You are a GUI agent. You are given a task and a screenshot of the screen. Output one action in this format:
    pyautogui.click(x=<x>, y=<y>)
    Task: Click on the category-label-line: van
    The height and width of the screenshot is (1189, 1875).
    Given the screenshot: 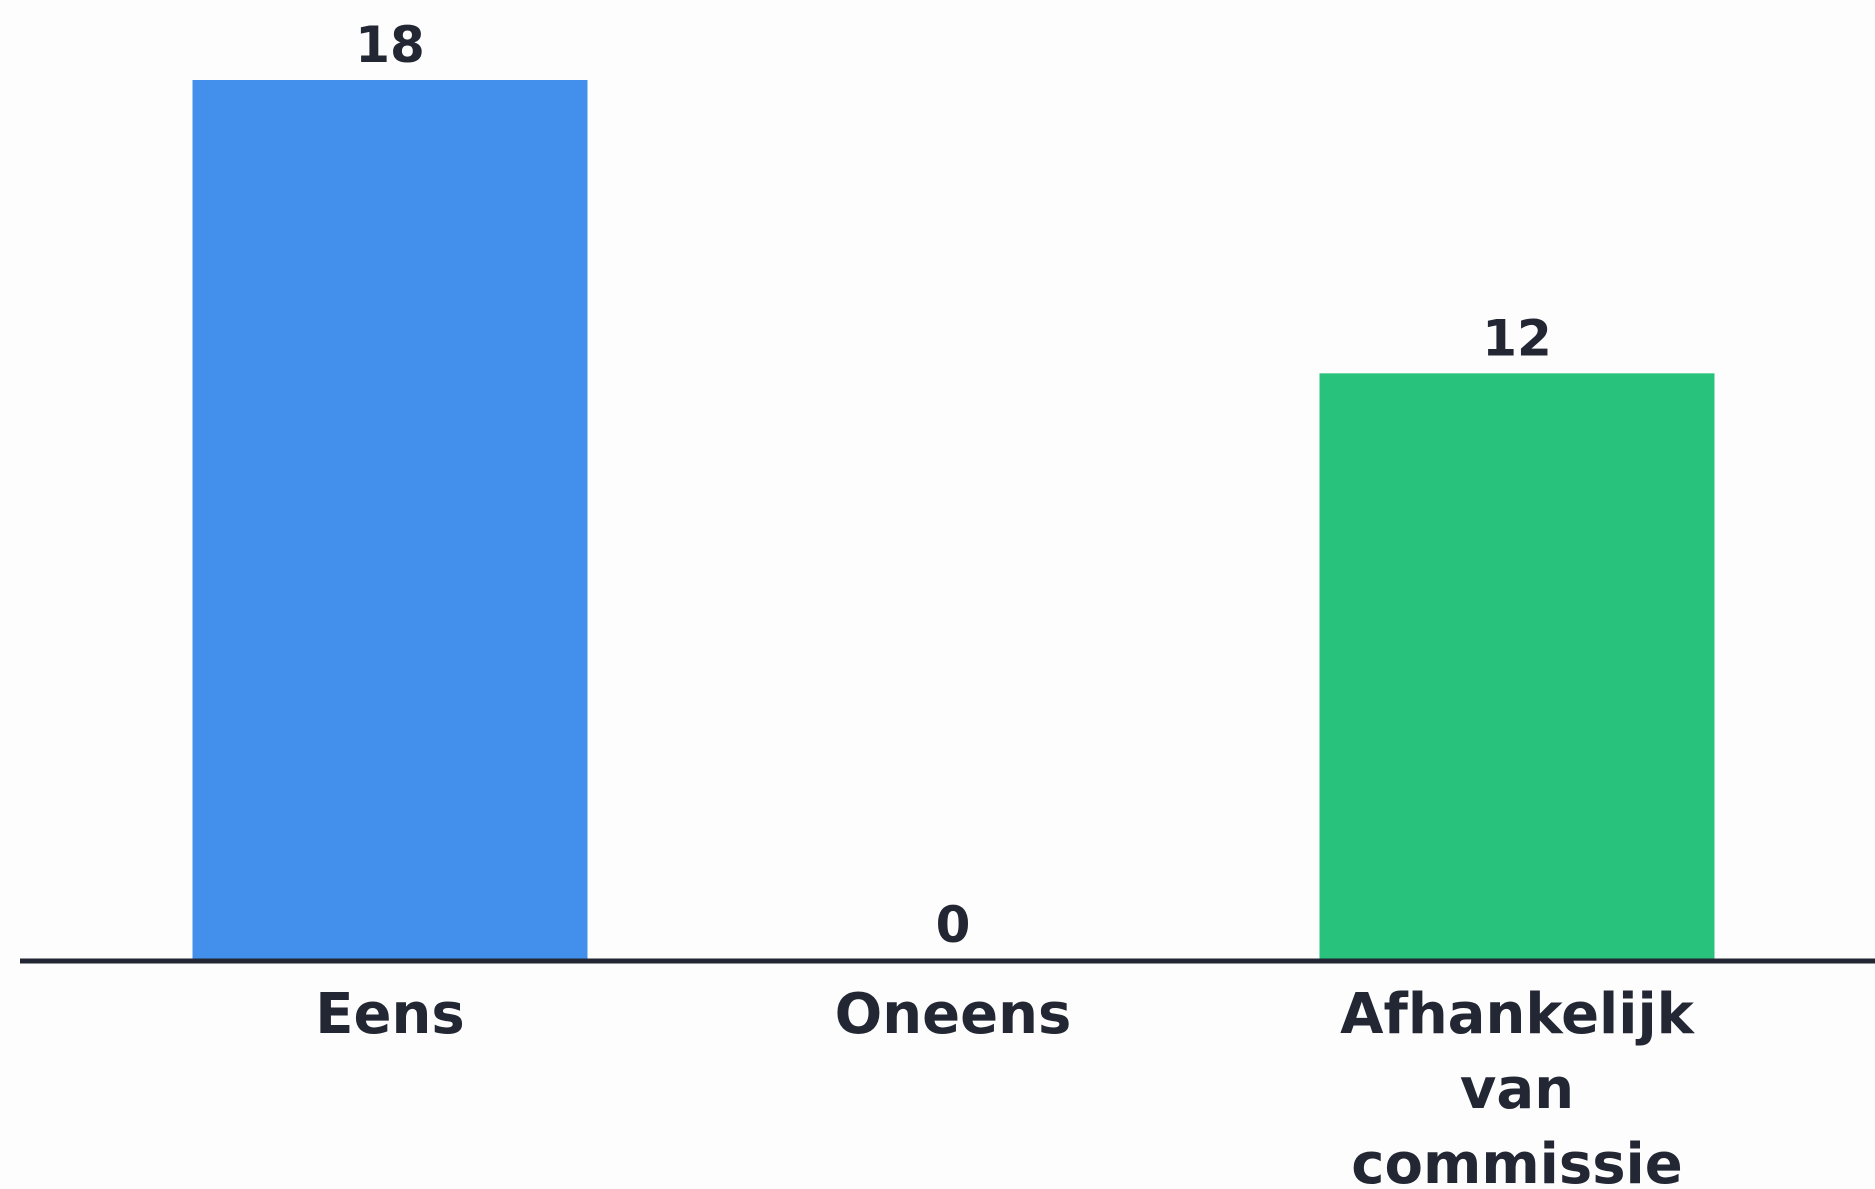 What is the action you would take?
    pyautogui.click(x=1517, y=1089)
    